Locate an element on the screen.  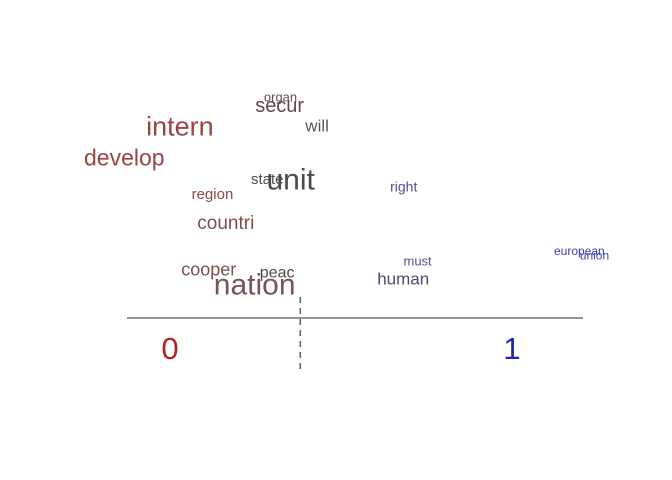
pole-value-1: 1 is located at coordinates (511, 348).